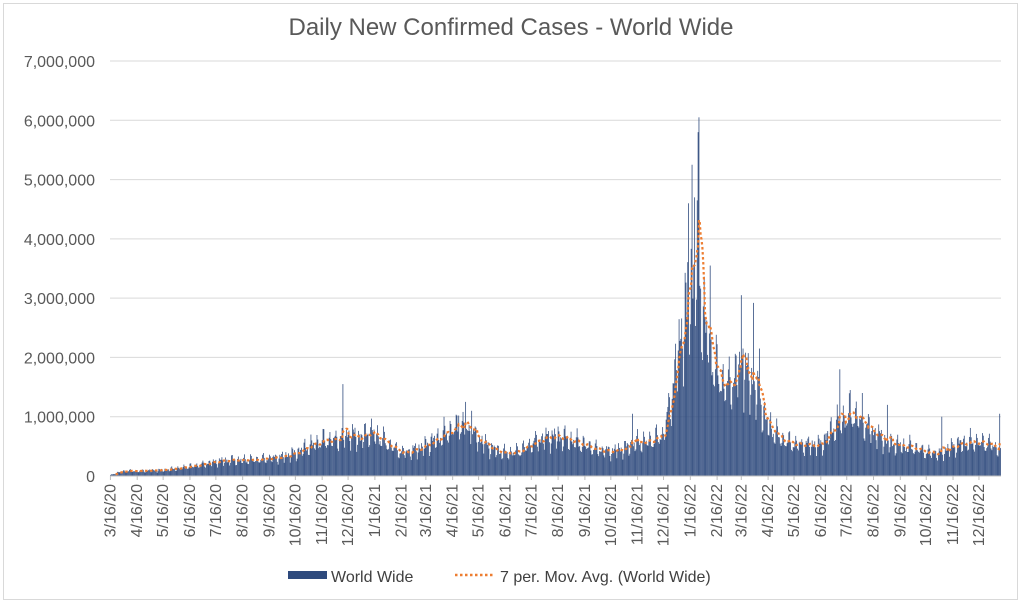 The image size is (1023, 605). I want to click on x-tick-label: 12/16/20, so click(348, 515).